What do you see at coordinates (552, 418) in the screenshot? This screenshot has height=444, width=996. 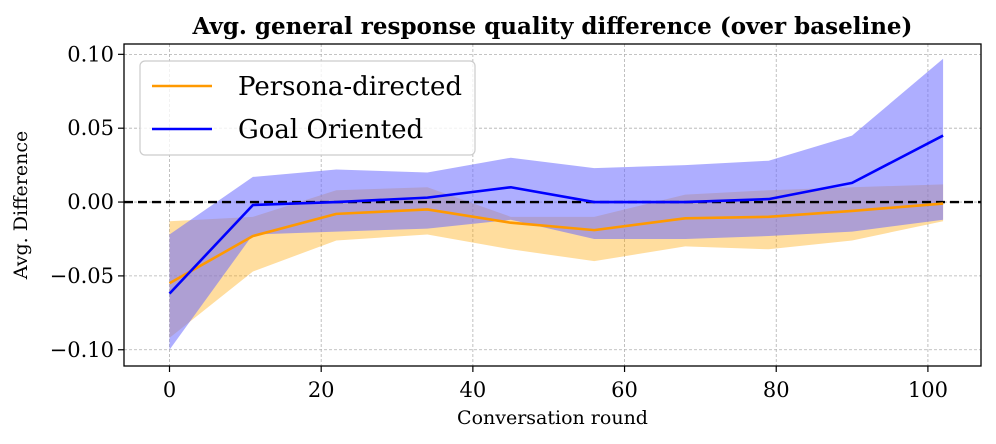 I see `x-axis-label: Conversation round` at bounding box center [552, 418].